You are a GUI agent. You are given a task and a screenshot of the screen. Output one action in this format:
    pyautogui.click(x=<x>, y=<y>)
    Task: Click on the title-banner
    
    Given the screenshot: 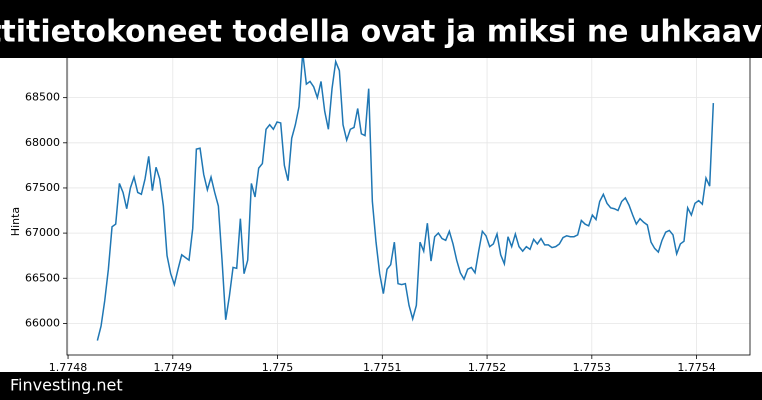 What is the action you would take?
    pyautogui.click(x=381, y=29)
    